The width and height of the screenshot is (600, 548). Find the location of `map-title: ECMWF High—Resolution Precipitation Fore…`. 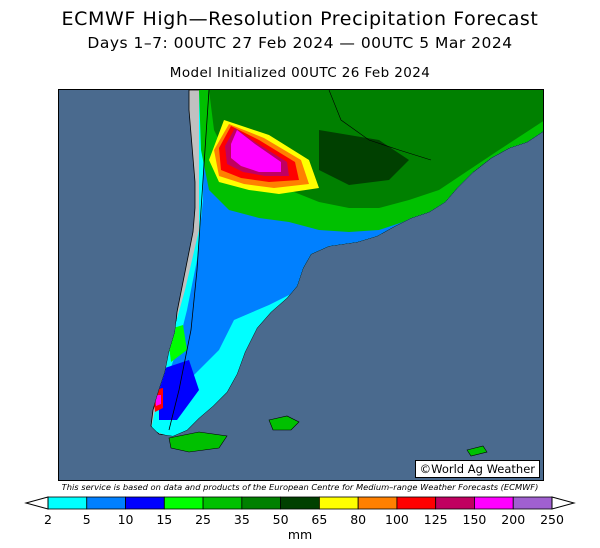

map-title: ECMWF High—Resolution Precipitation Fore… is located at coordinates (300, 19).